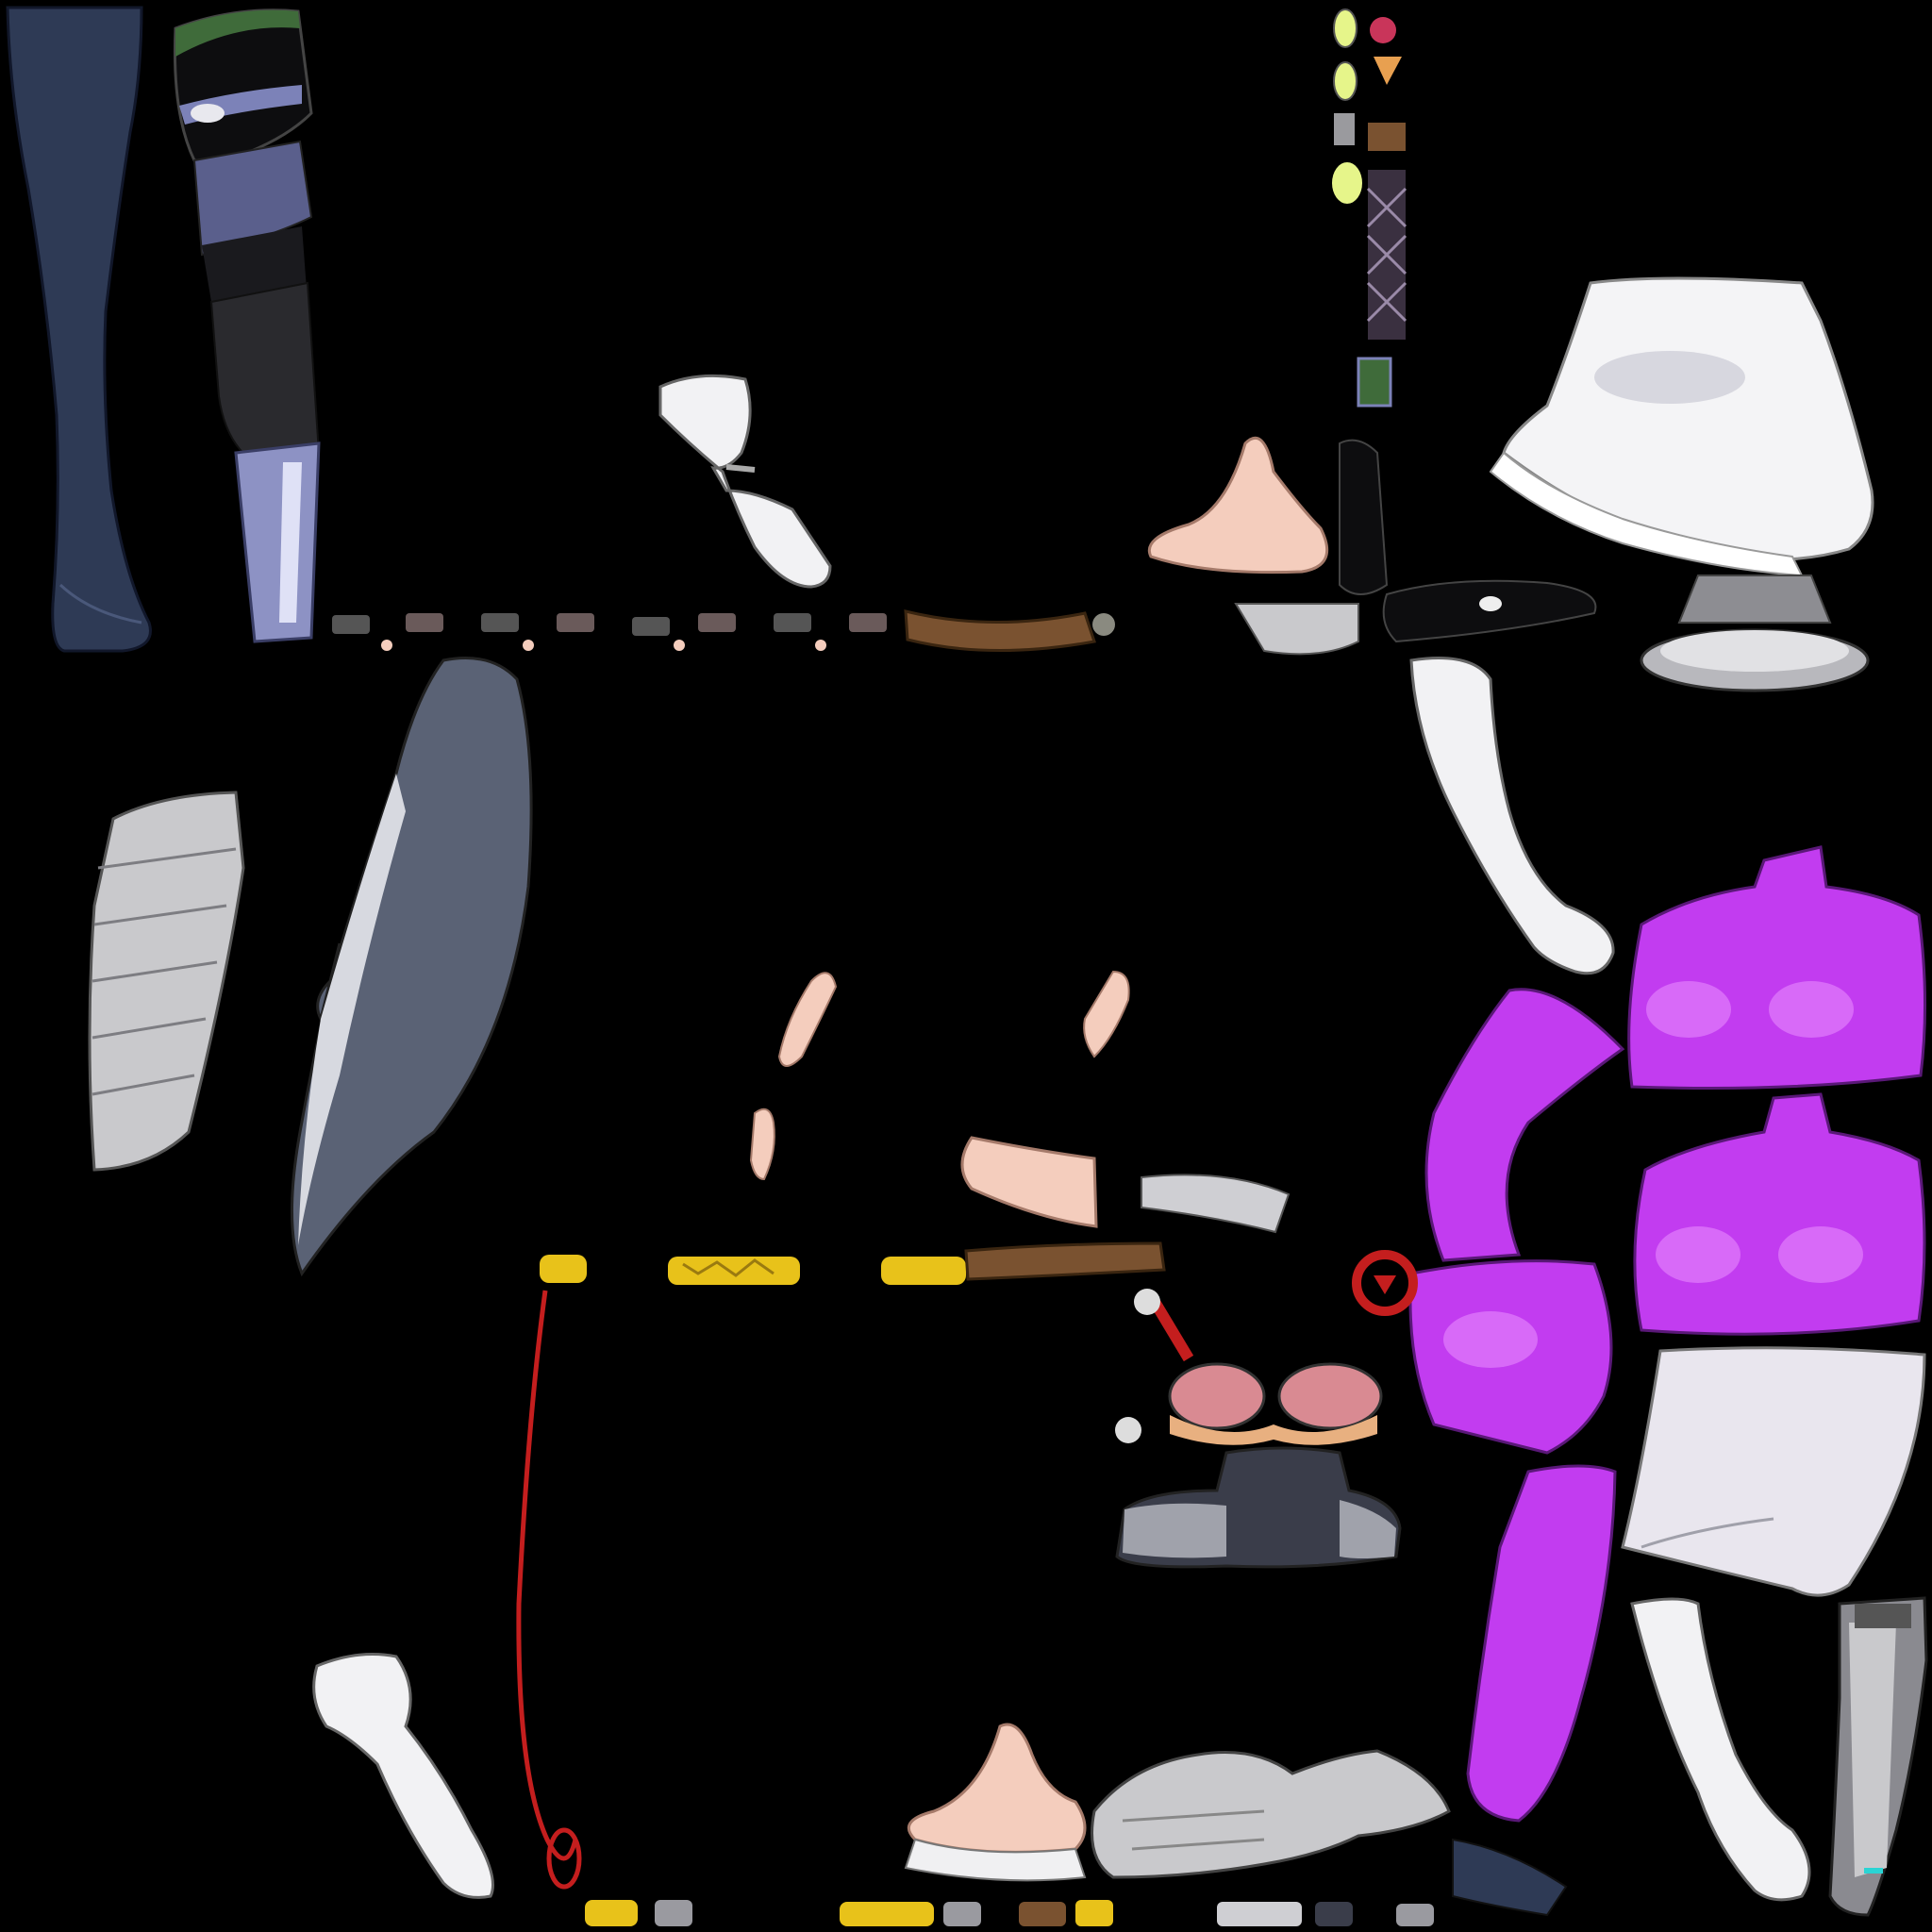 This screenshot has height=1932, width=1932. I want to click on pink-bra-cups, so click(1249, 1403).